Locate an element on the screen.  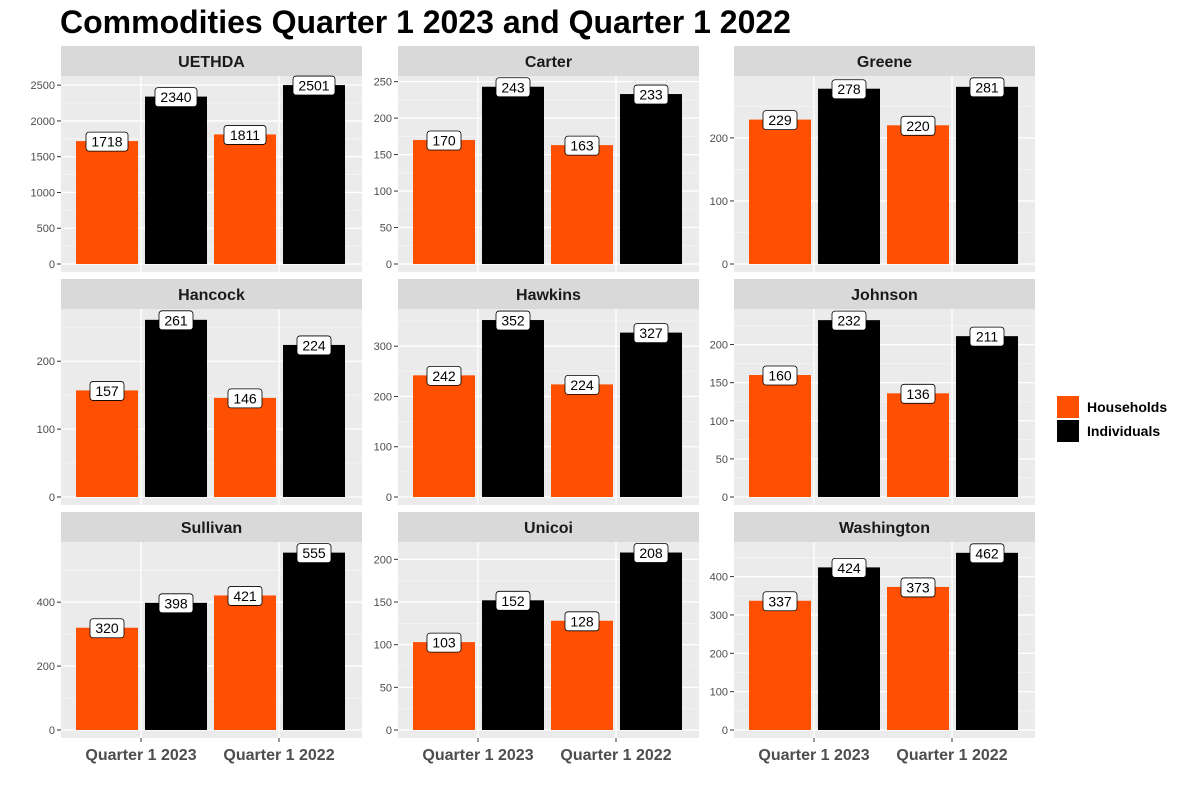
facet-title: Sullivan is located at coordinates (211, 528).